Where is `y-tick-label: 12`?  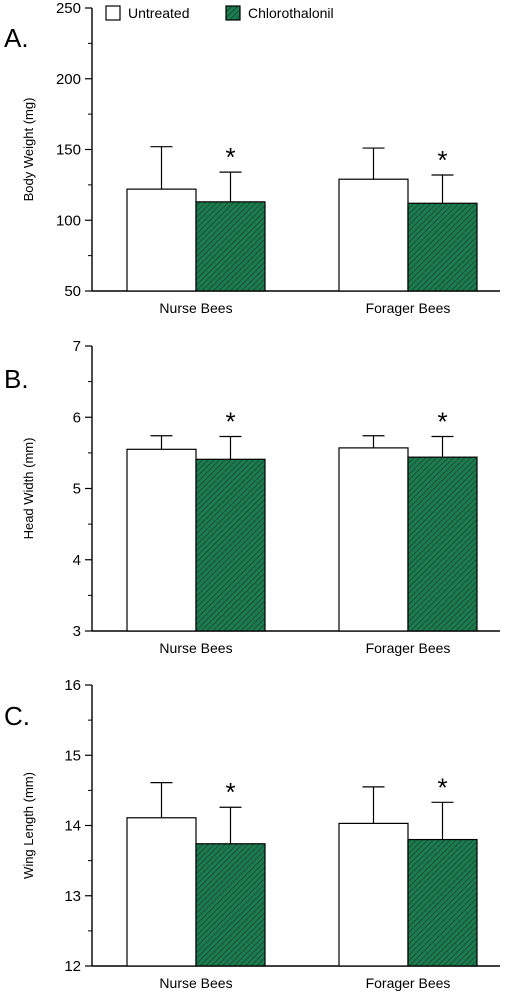 y-tick-label: 12 is located at coordinates (72, 966).